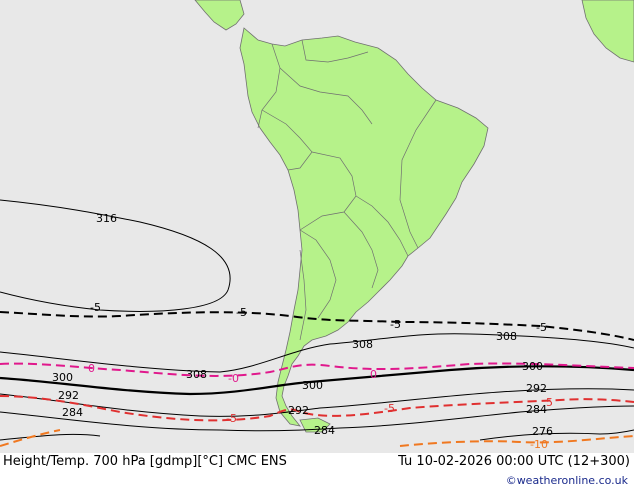 This screenshot has height=490, width=634. What do you see at coordinates (549, 402) in the screenshot?
I see `temp-label: 5` at bounding box center [549, 402].